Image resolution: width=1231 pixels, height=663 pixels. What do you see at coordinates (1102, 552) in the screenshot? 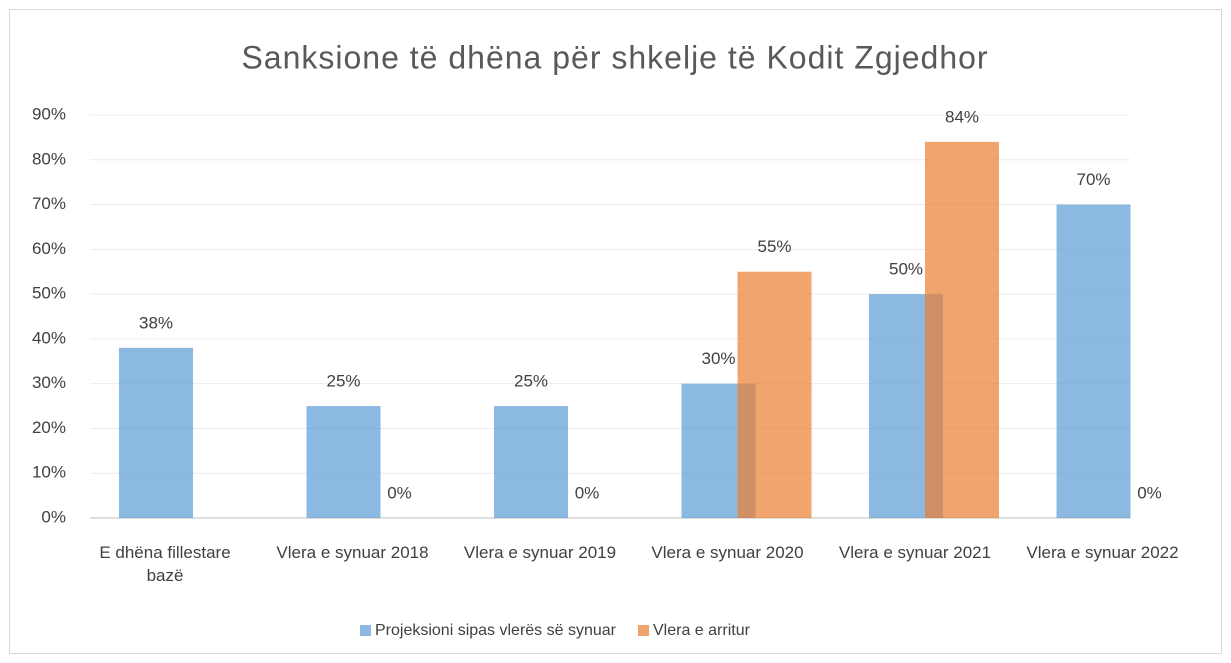
I see `x-tick-label: Vlera e synuar 2022` at bounding box center [1102, 552].